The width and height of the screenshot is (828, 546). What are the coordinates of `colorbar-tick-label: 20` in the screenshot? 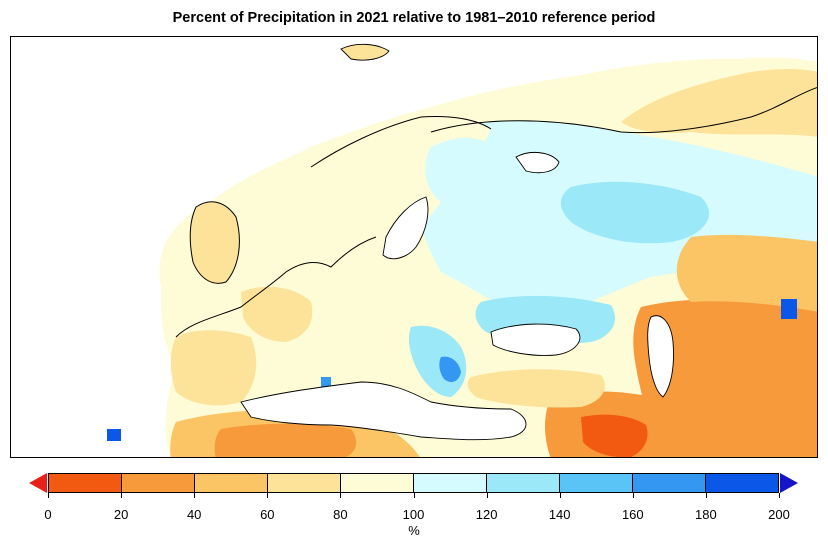 It's located at (121, 514).